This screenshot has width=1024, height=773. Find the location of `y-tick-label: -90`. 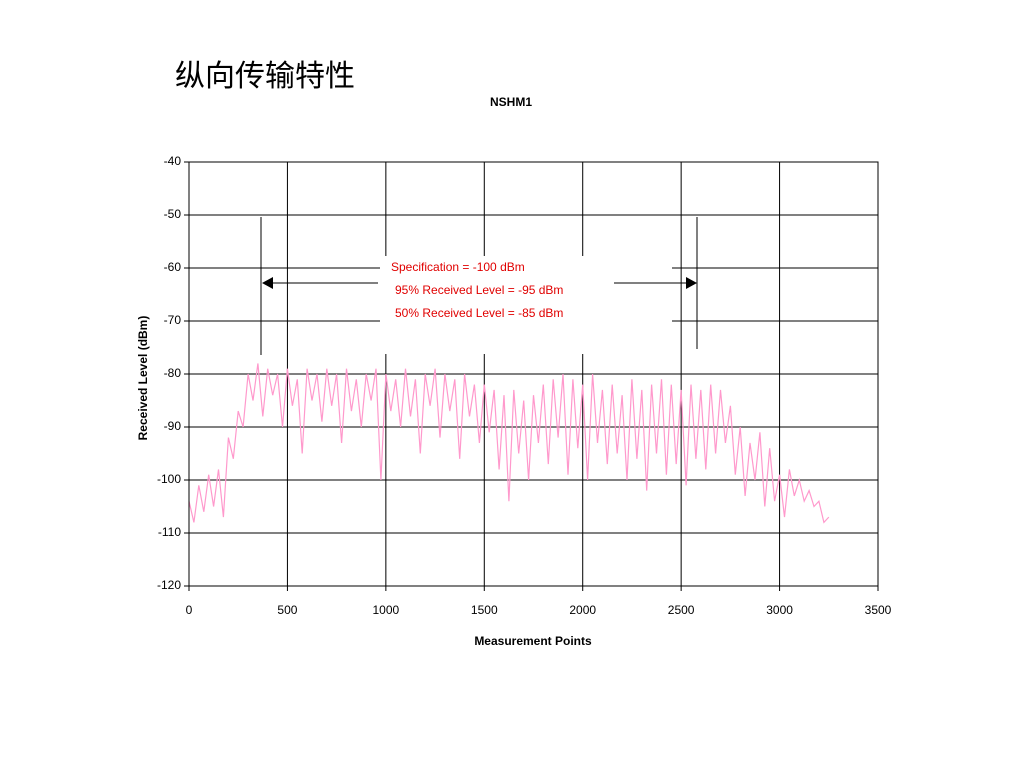

y-tick-label: -90 is located at coordinates (173, 426).